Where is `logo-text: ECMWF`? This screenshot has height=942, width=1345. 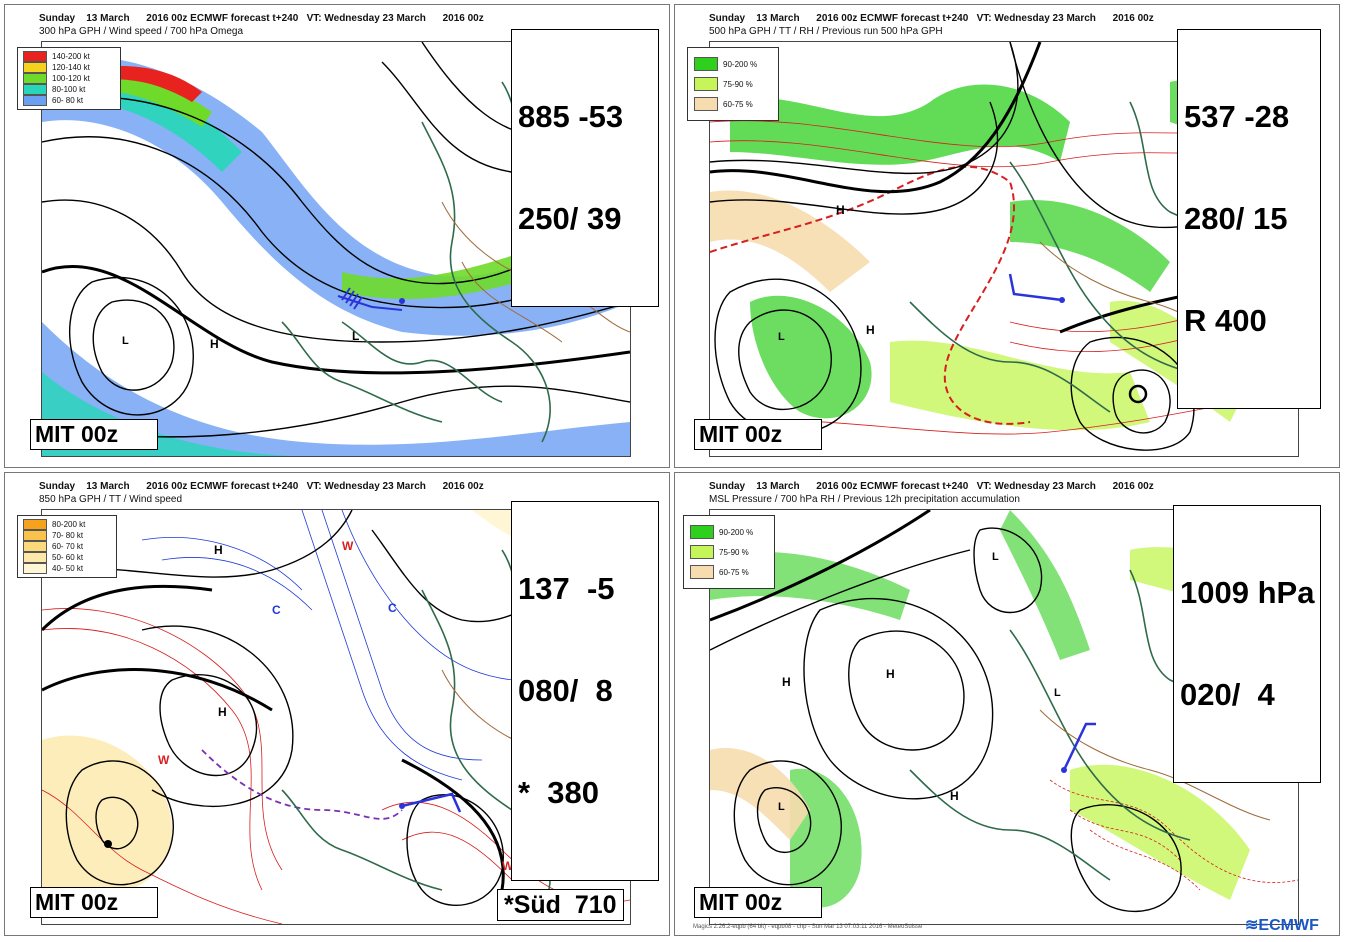 logo-text: ECMWF is located at coordinates (1288, 925).